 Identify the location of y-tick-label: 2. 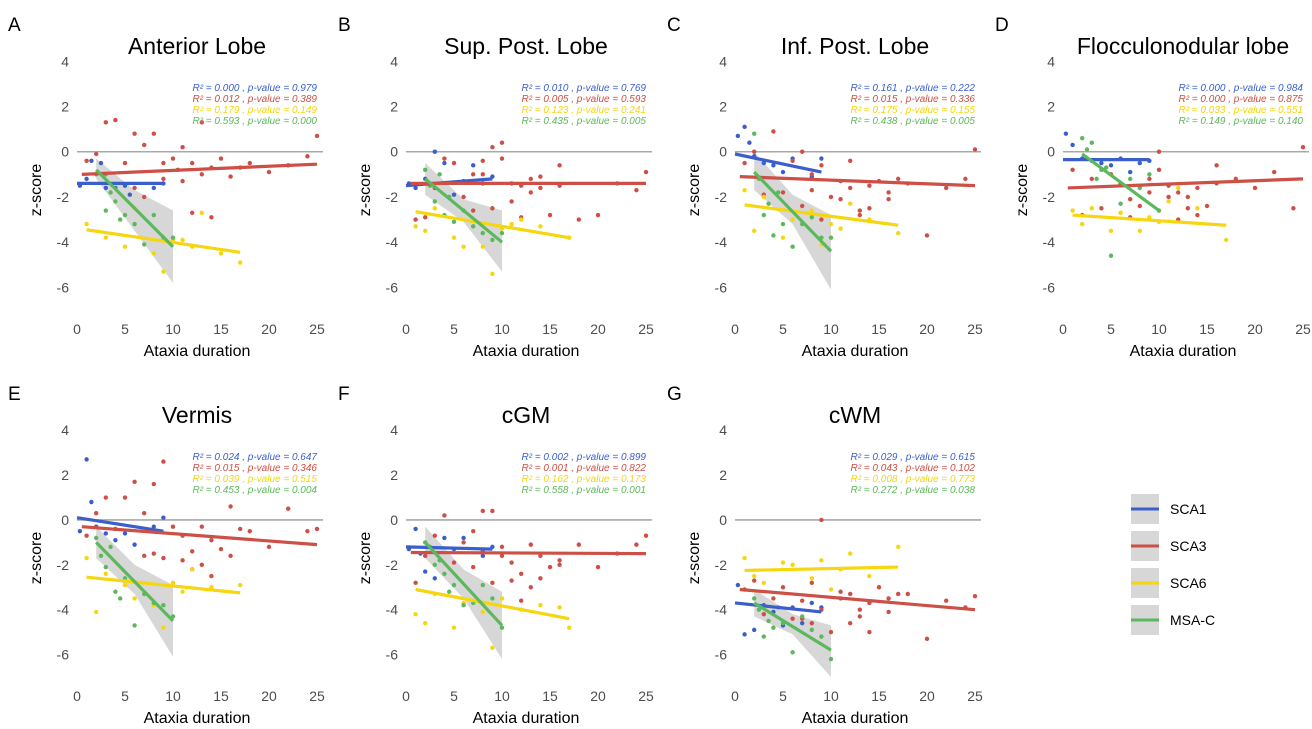
(723, 107).